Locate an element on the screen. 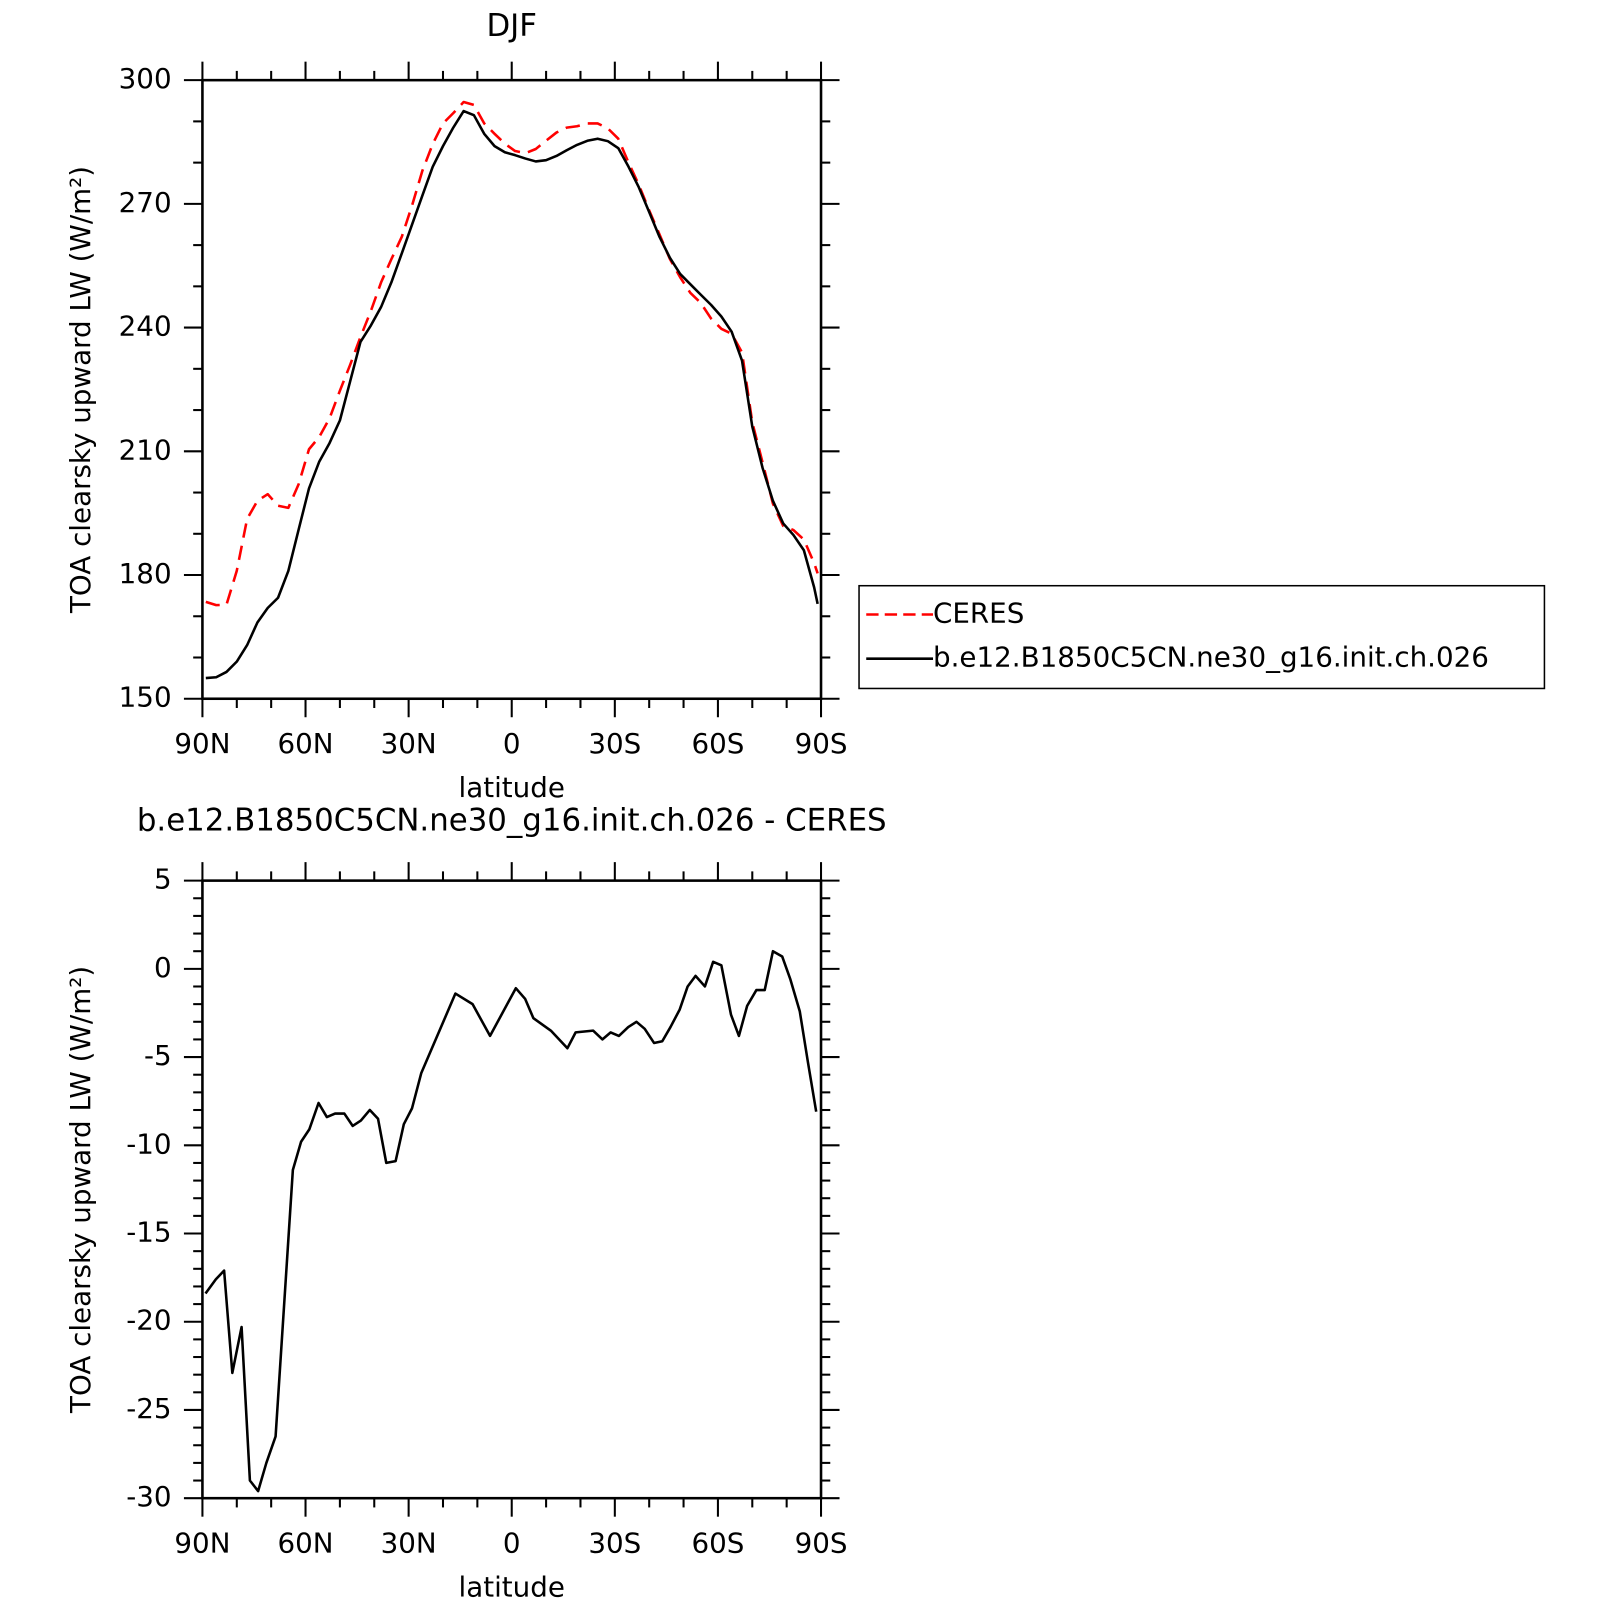 The height and width of the screenshot is (1603, 1603). y-tick-label: 210 is located at coordinates (145, 449).